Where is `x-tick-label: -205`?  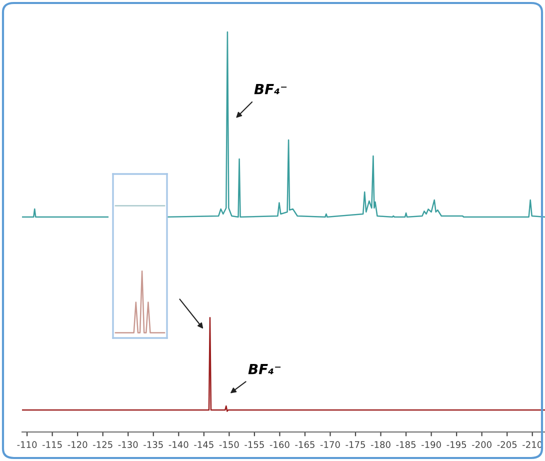 x-tick-label: -205 is located at coordinates (507, 444).